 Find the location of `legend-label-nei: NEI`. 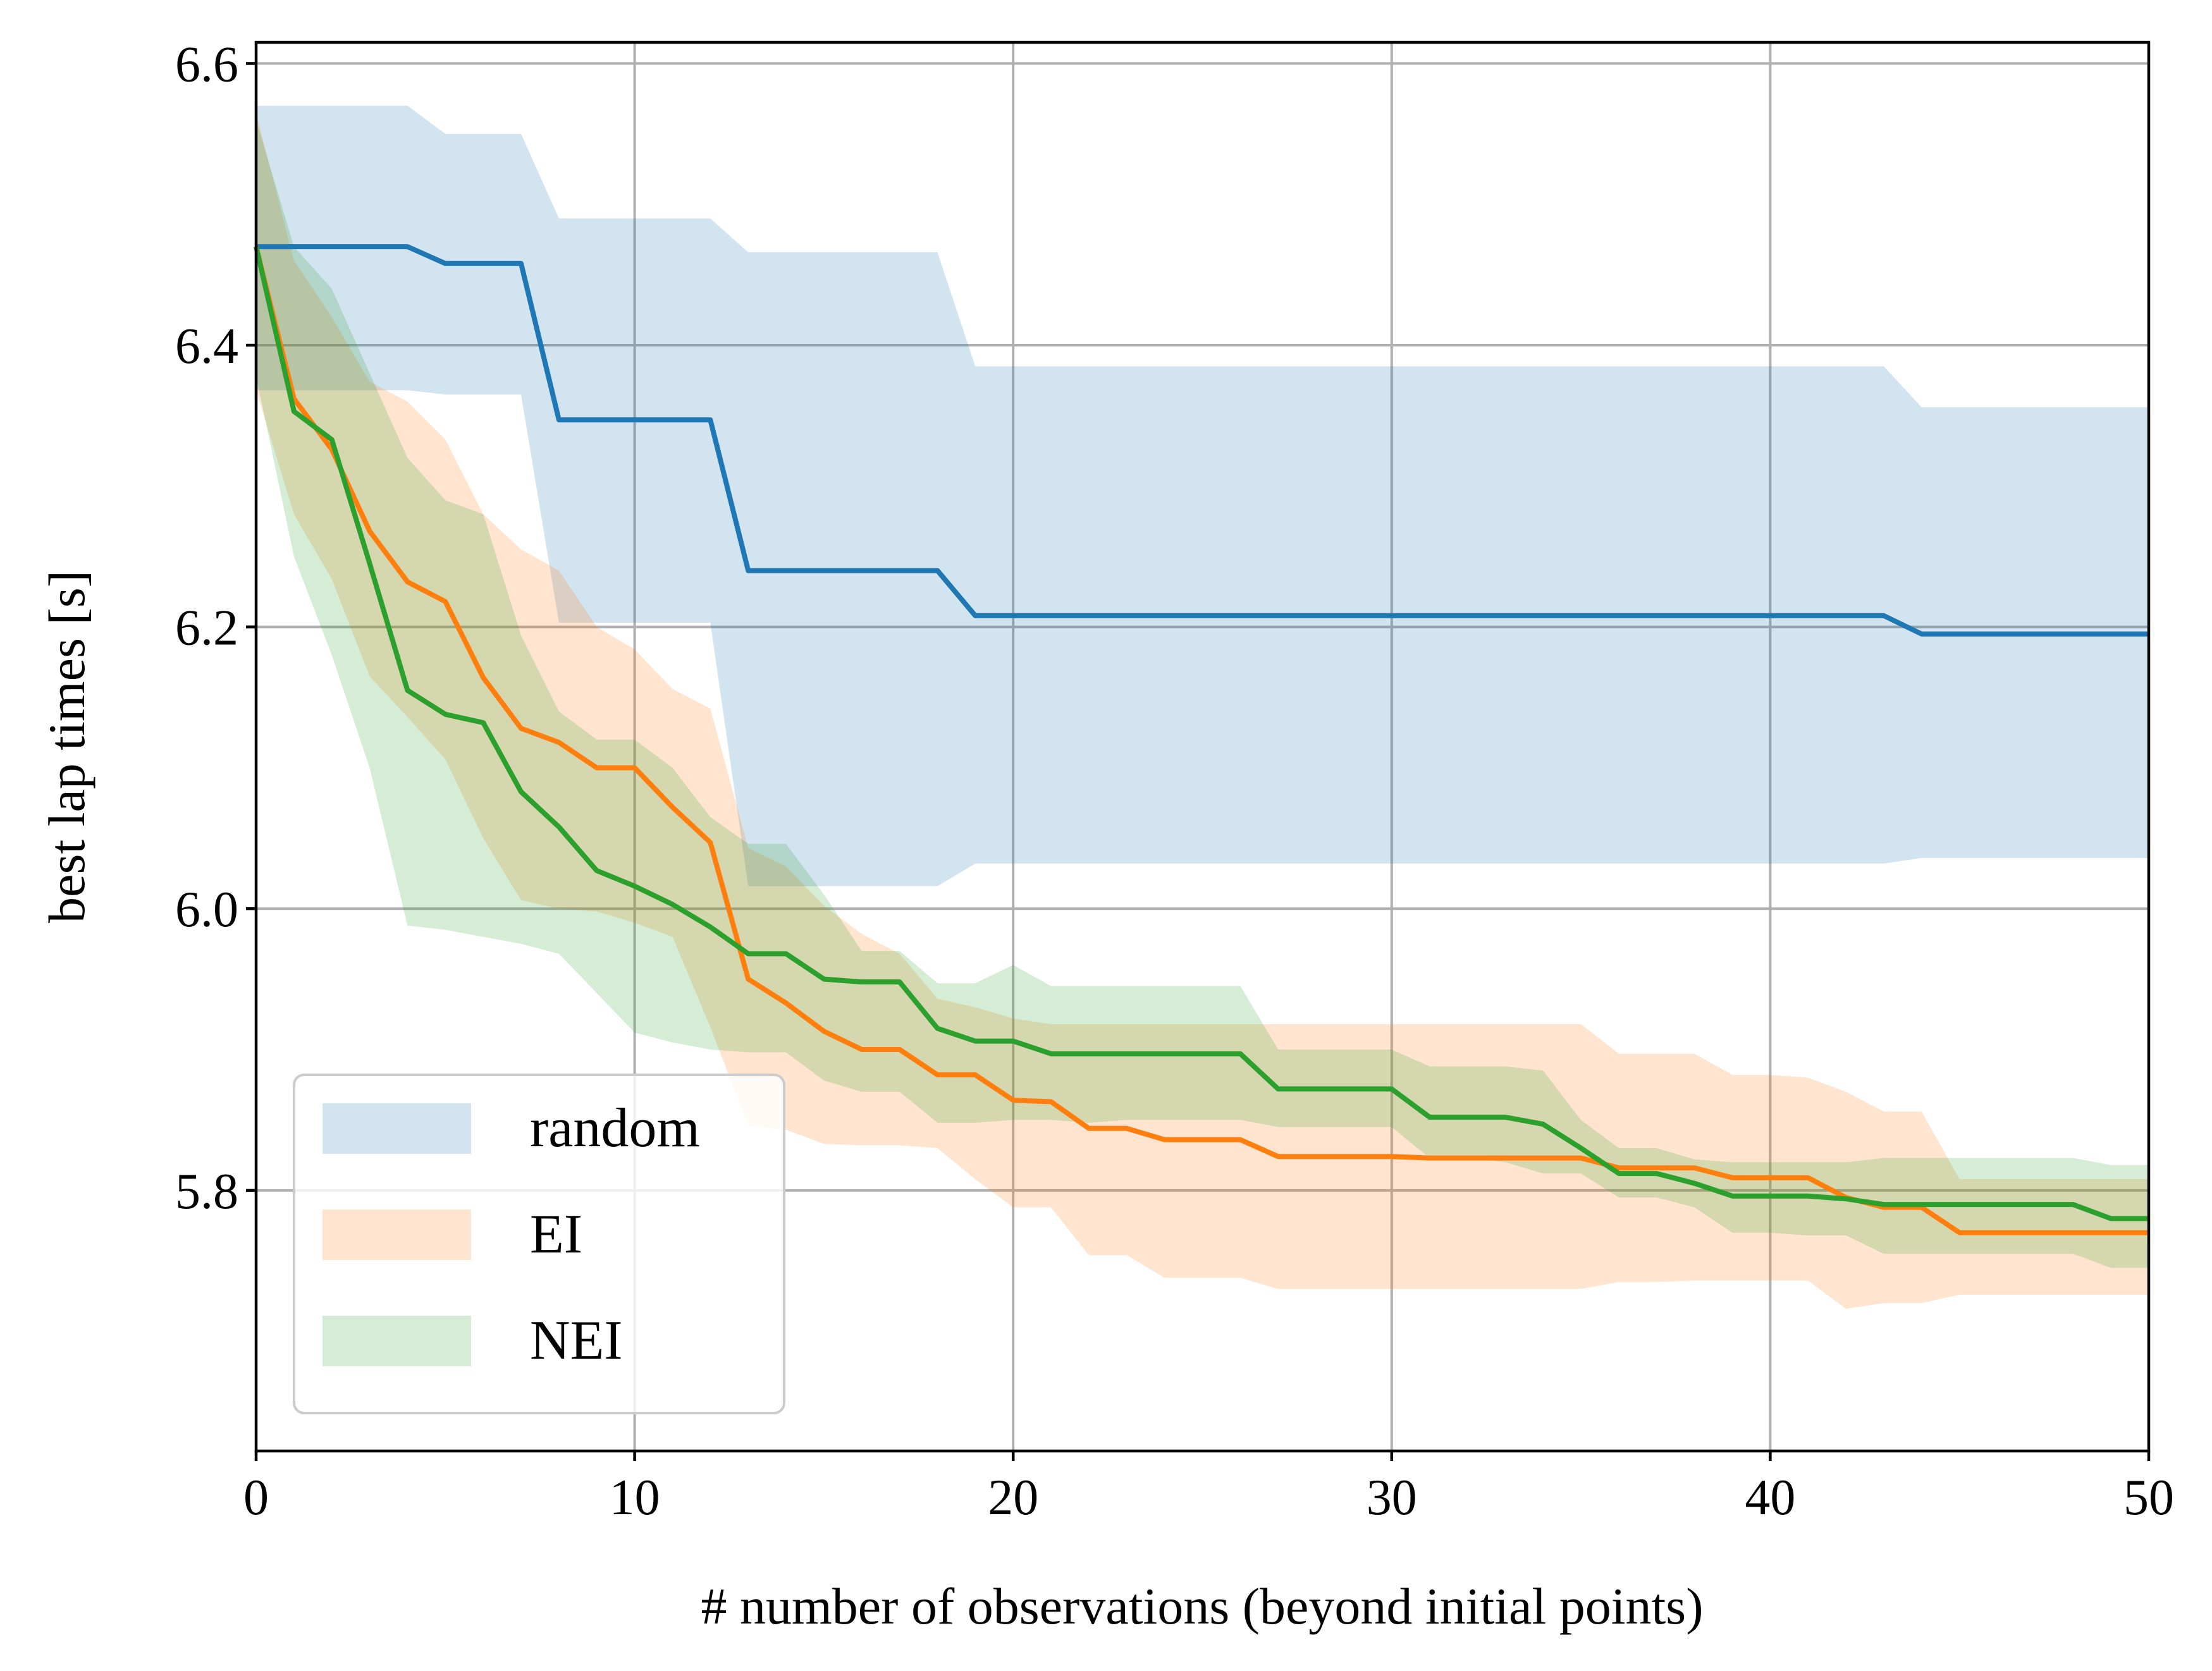

legend-label-nei: NEI is located at coordinates (577, 1341).